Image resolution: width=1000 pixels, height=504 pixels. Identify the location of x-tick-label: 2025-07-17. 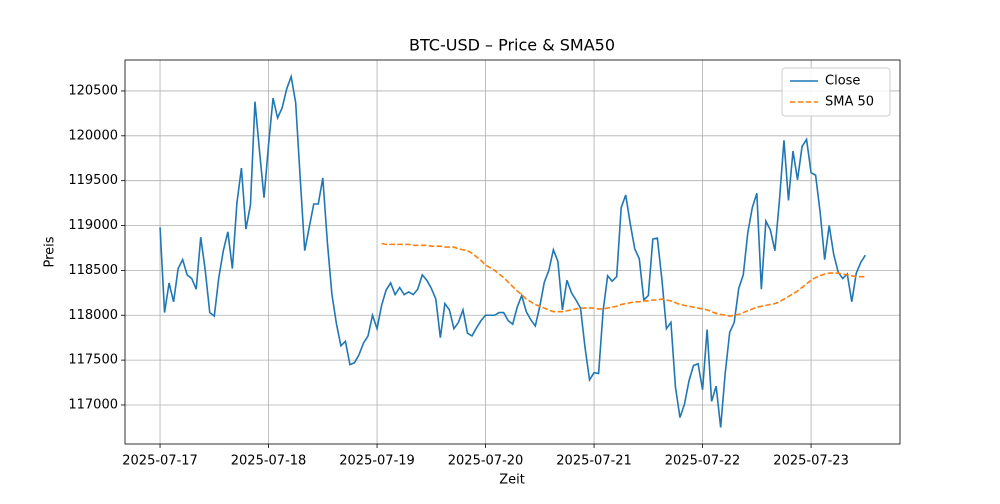
(160, 461).